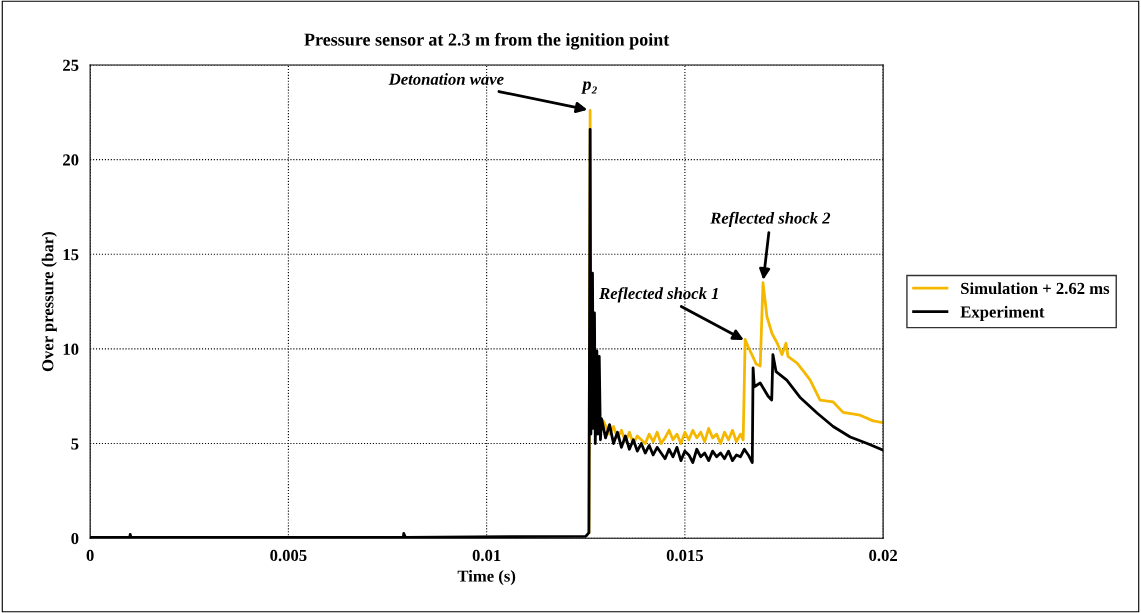  Describe the element at coordinates (288, 555) in the screenshot. I see `x-tick-label: 0.005` at that location.